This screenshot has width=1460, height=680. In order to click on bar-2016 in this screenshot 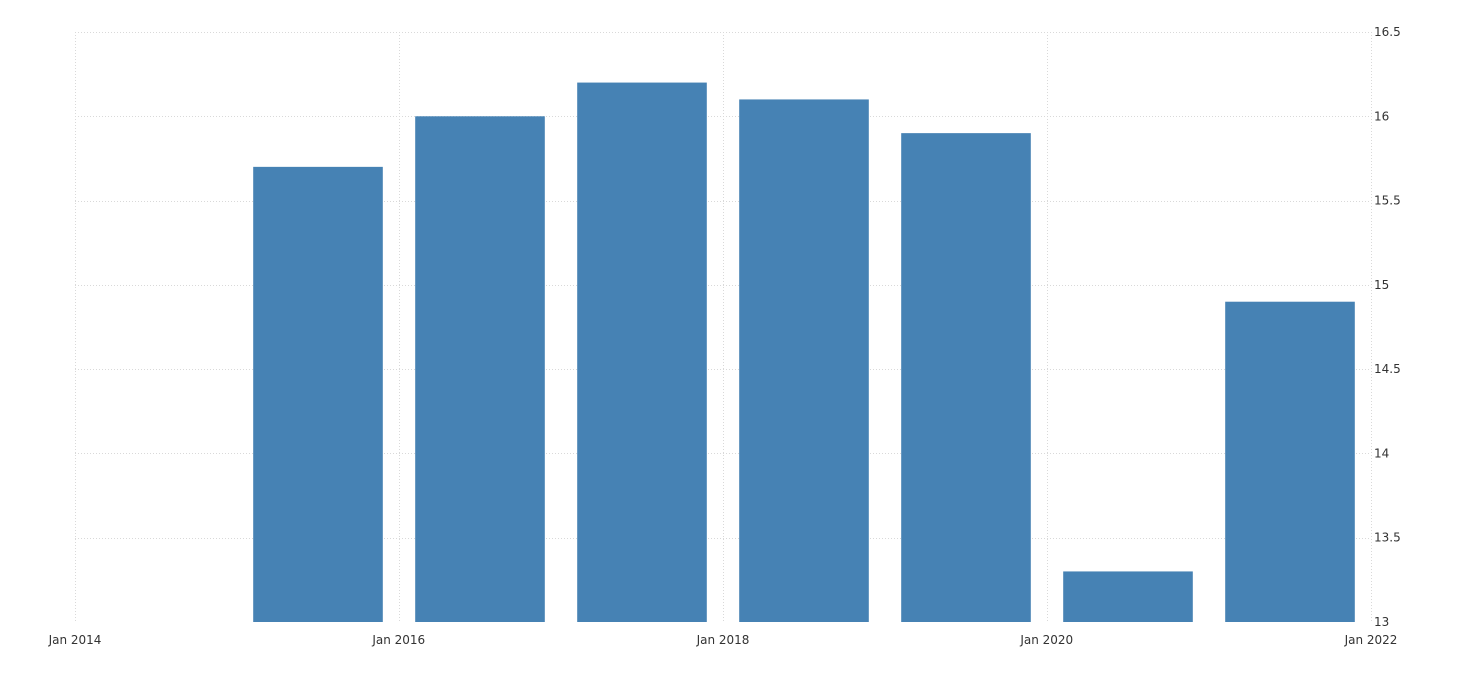, I will do `click(480, 369)`.